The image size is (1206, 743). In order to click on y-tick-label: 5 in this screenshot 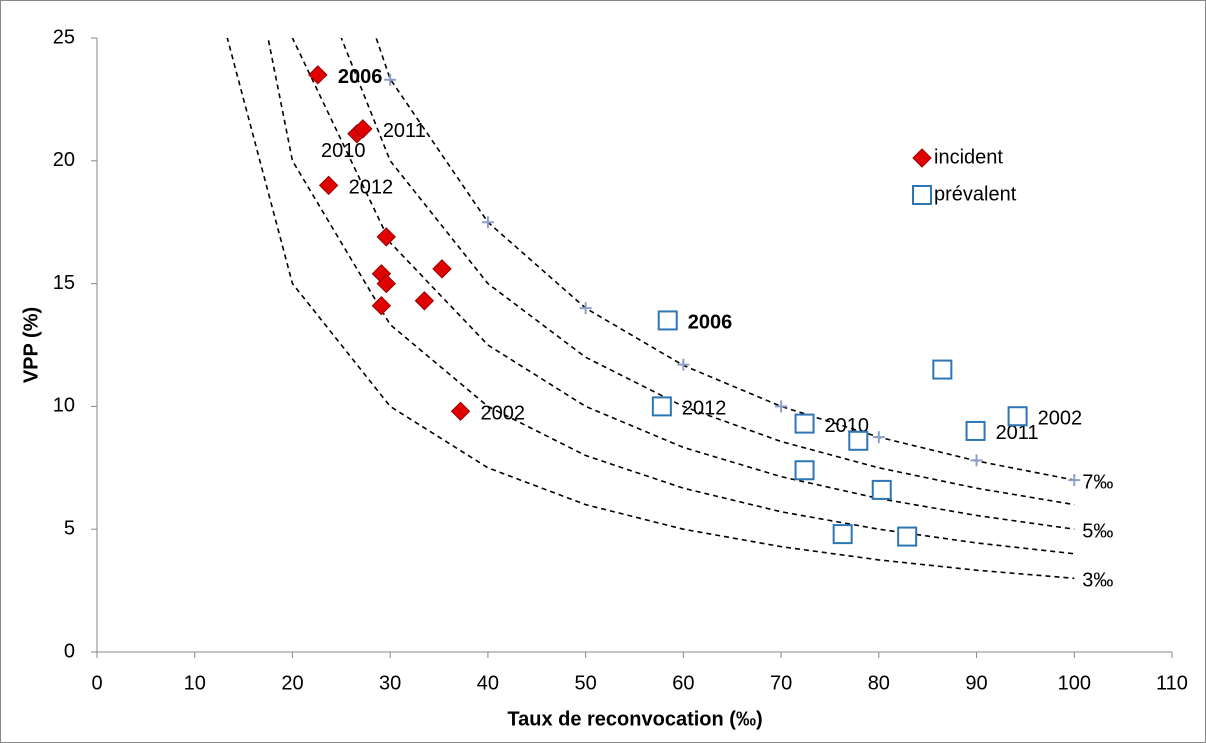, I will do `click(69, 528)`.